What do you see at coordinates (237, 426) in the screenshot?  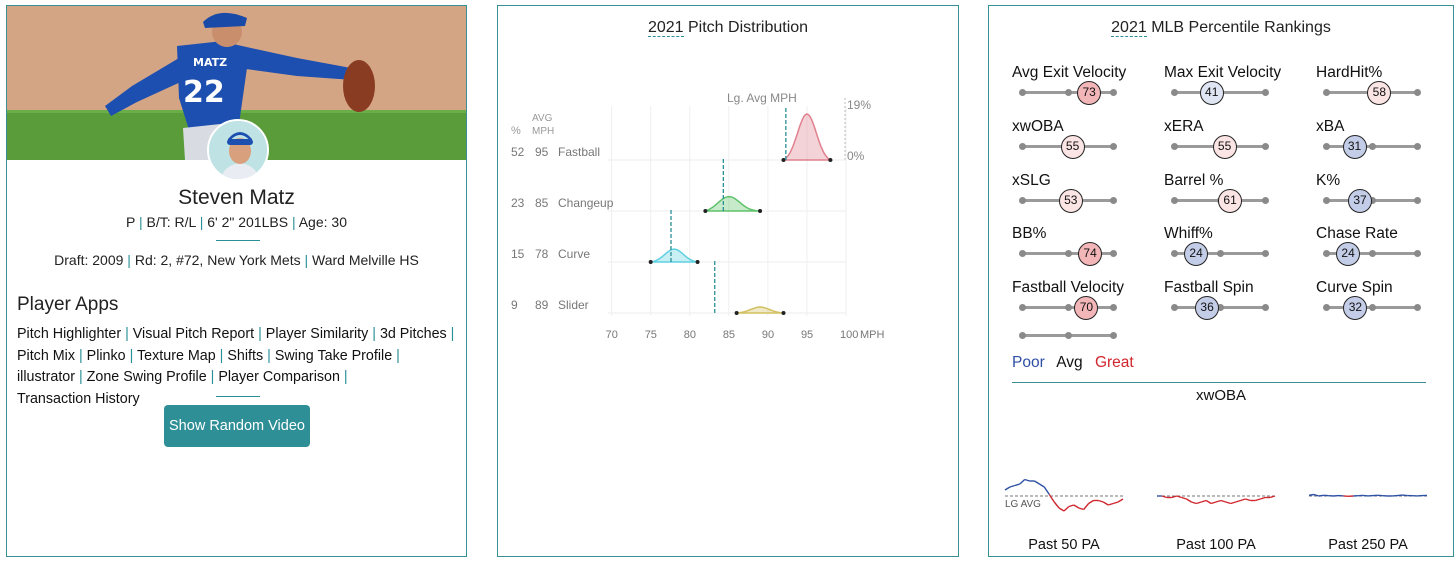 I see `show-random-video-button: Show Random Video` at bounding box center [237, 426].